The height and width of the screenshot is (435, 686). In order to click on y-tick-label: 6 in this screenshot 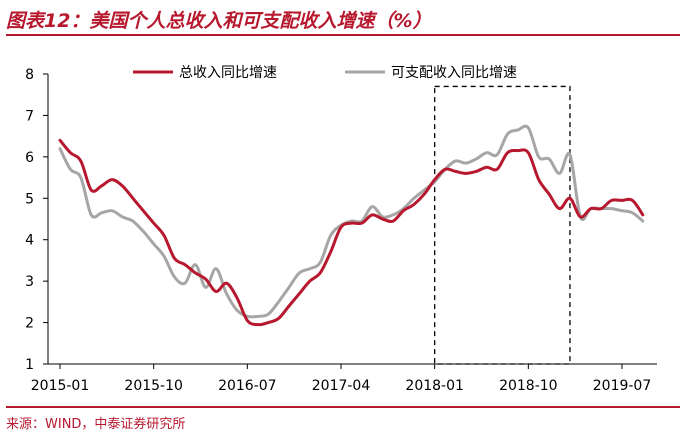, I will do `click(29, 158)`.